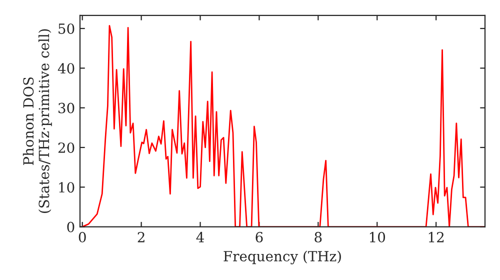 The height and width of the screenshot is (280, 500). What do you see at coordinates (200, 237) in the screenshot?
I see `x-tick-label: 4` at bounding box center [200, 237].